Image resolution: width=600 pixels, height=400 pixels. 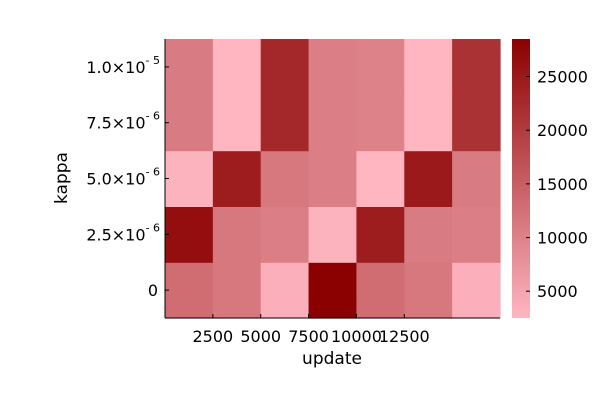 I want to click on y-tick-label: 5.0×10- 6, so click(x=123, y=177).